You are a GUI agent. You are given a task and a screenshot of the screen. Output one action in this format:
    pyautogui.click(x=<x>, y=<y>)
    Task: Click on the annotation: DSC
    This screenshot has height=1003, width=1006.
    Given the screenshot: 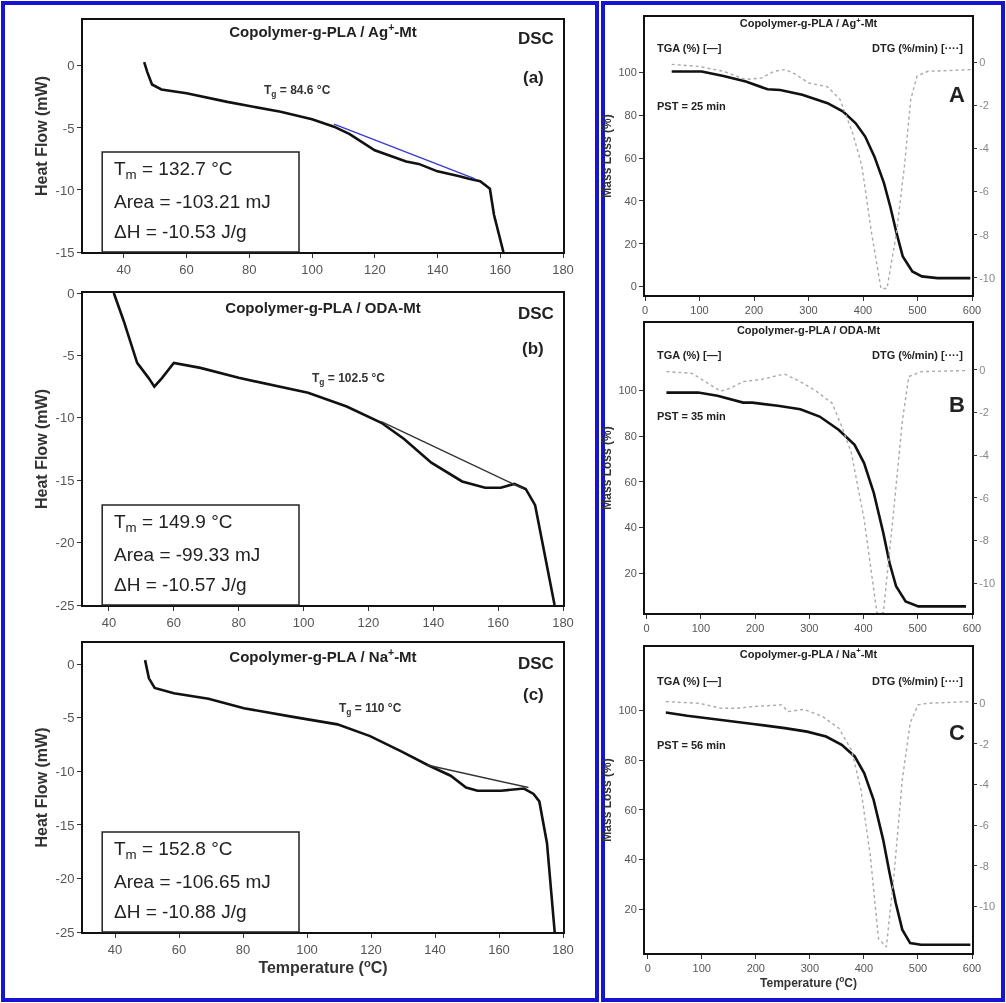 What is the action you would take?
    pyautogui.click(x=536, y=38)
    